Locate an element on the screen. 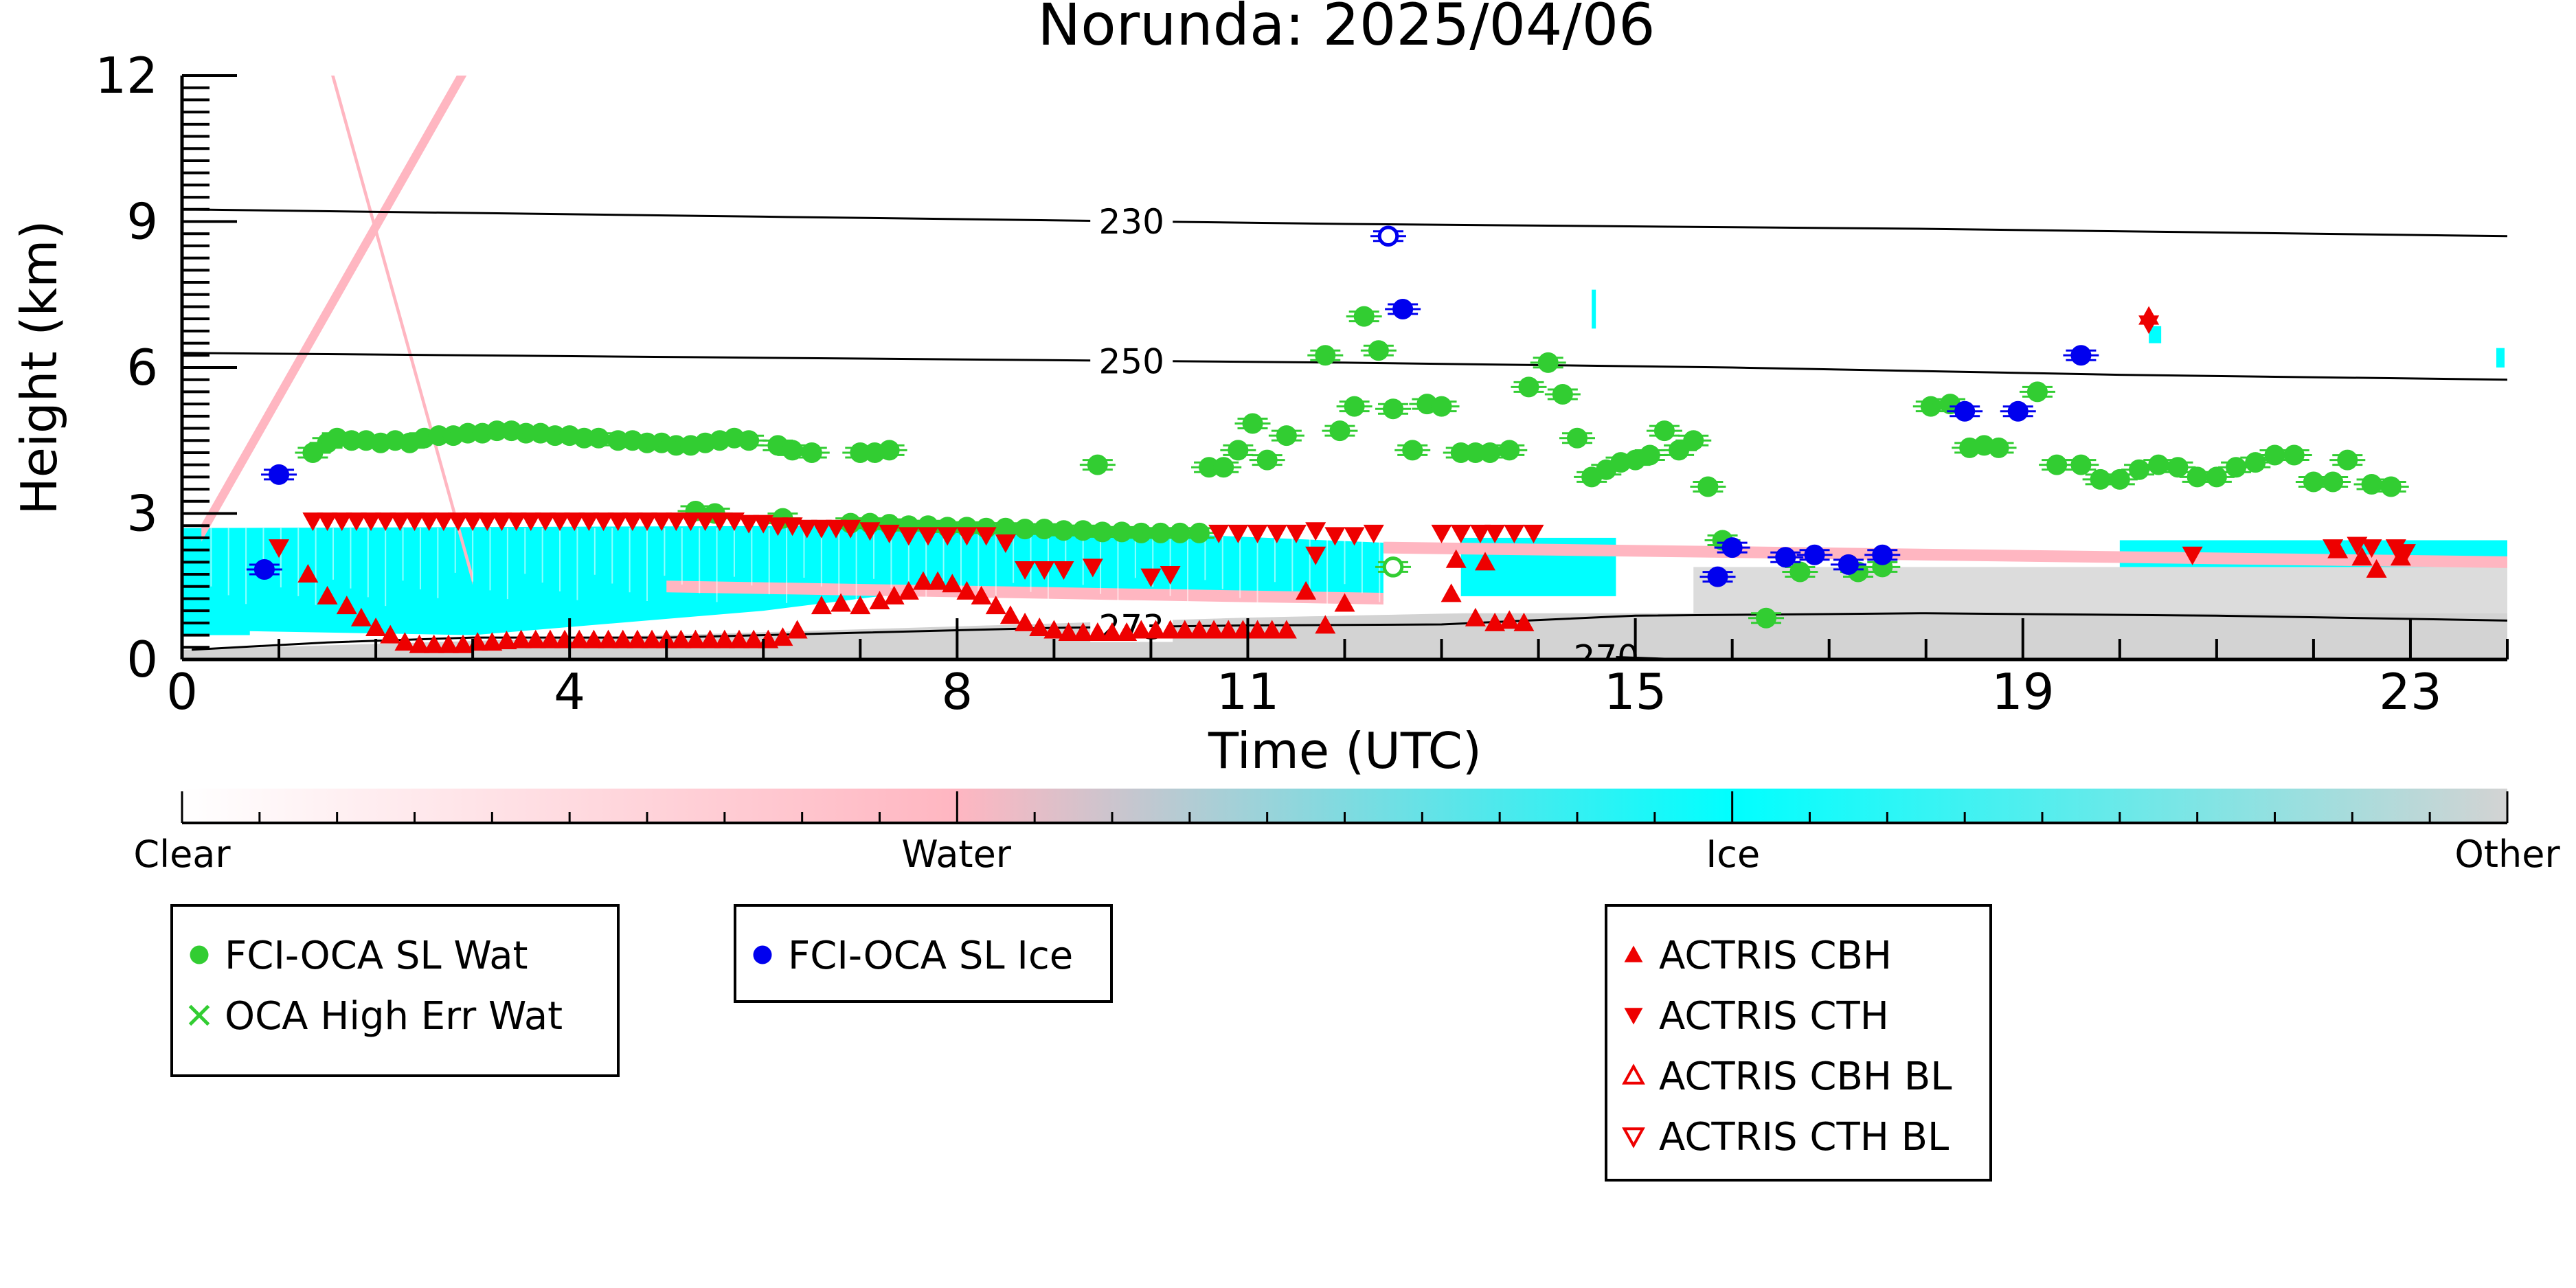  legend-frame is located at coordinates (395, 990).